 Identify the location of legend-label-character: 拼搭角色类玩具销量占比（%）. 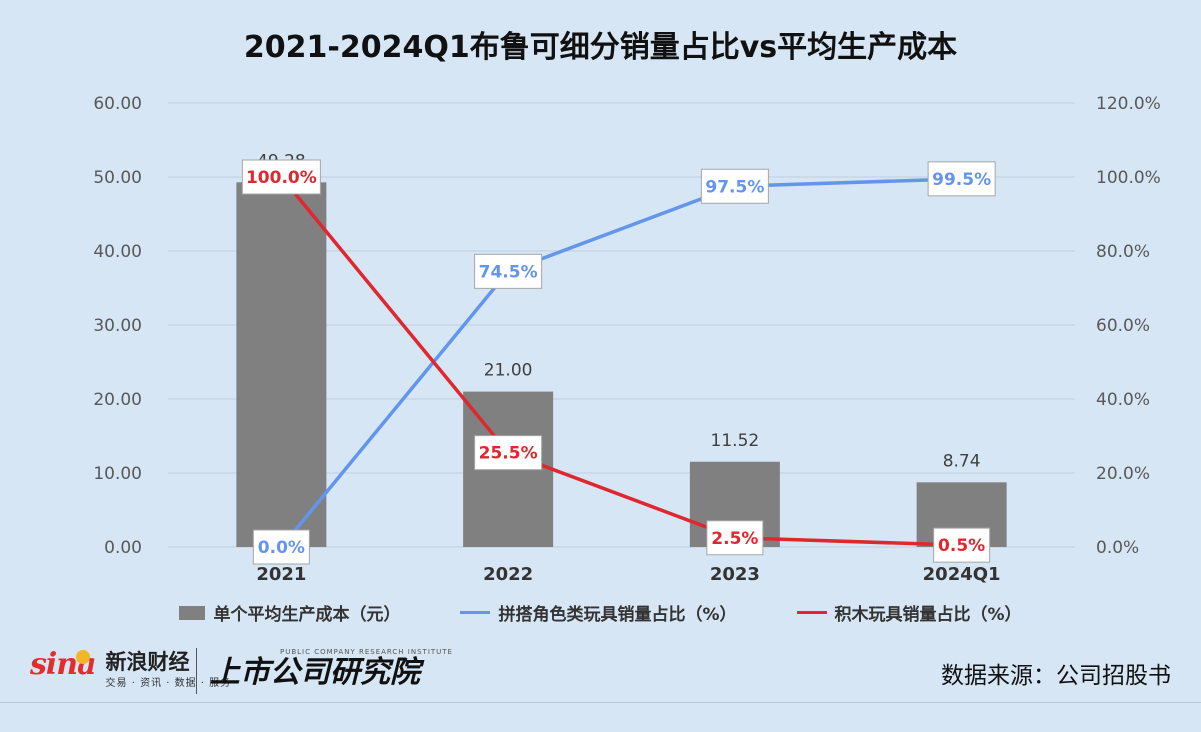
(617, 615).